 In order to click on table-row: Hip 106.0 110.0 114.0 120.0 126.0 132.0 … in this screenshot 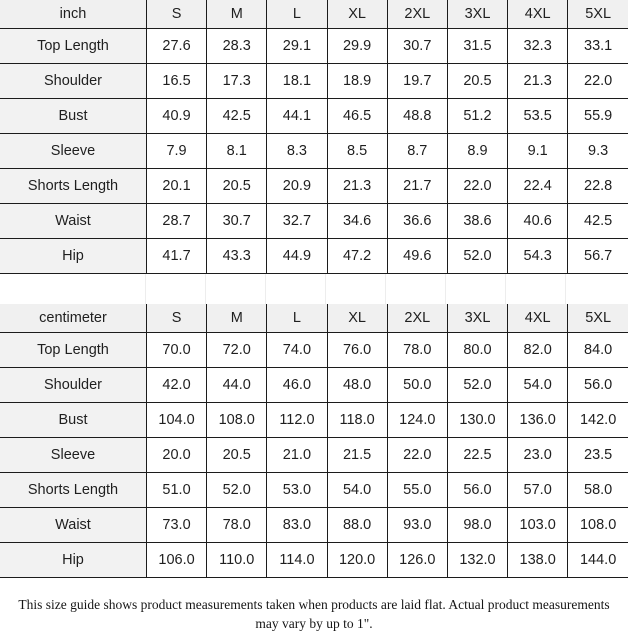, I will do `click(314, 560)`.